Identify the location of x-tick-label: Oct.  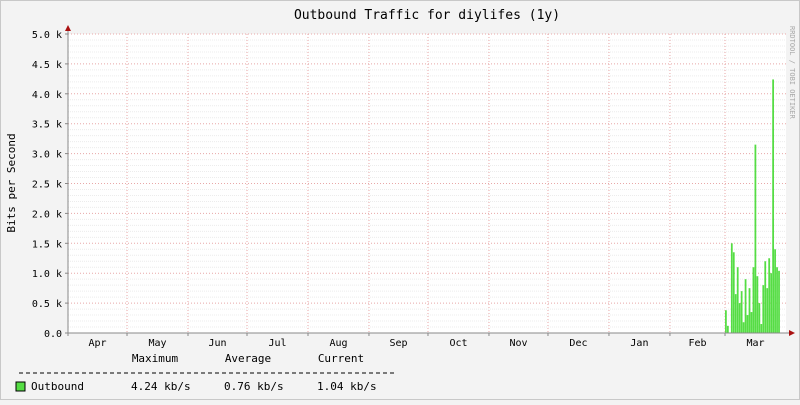
(458, 343).